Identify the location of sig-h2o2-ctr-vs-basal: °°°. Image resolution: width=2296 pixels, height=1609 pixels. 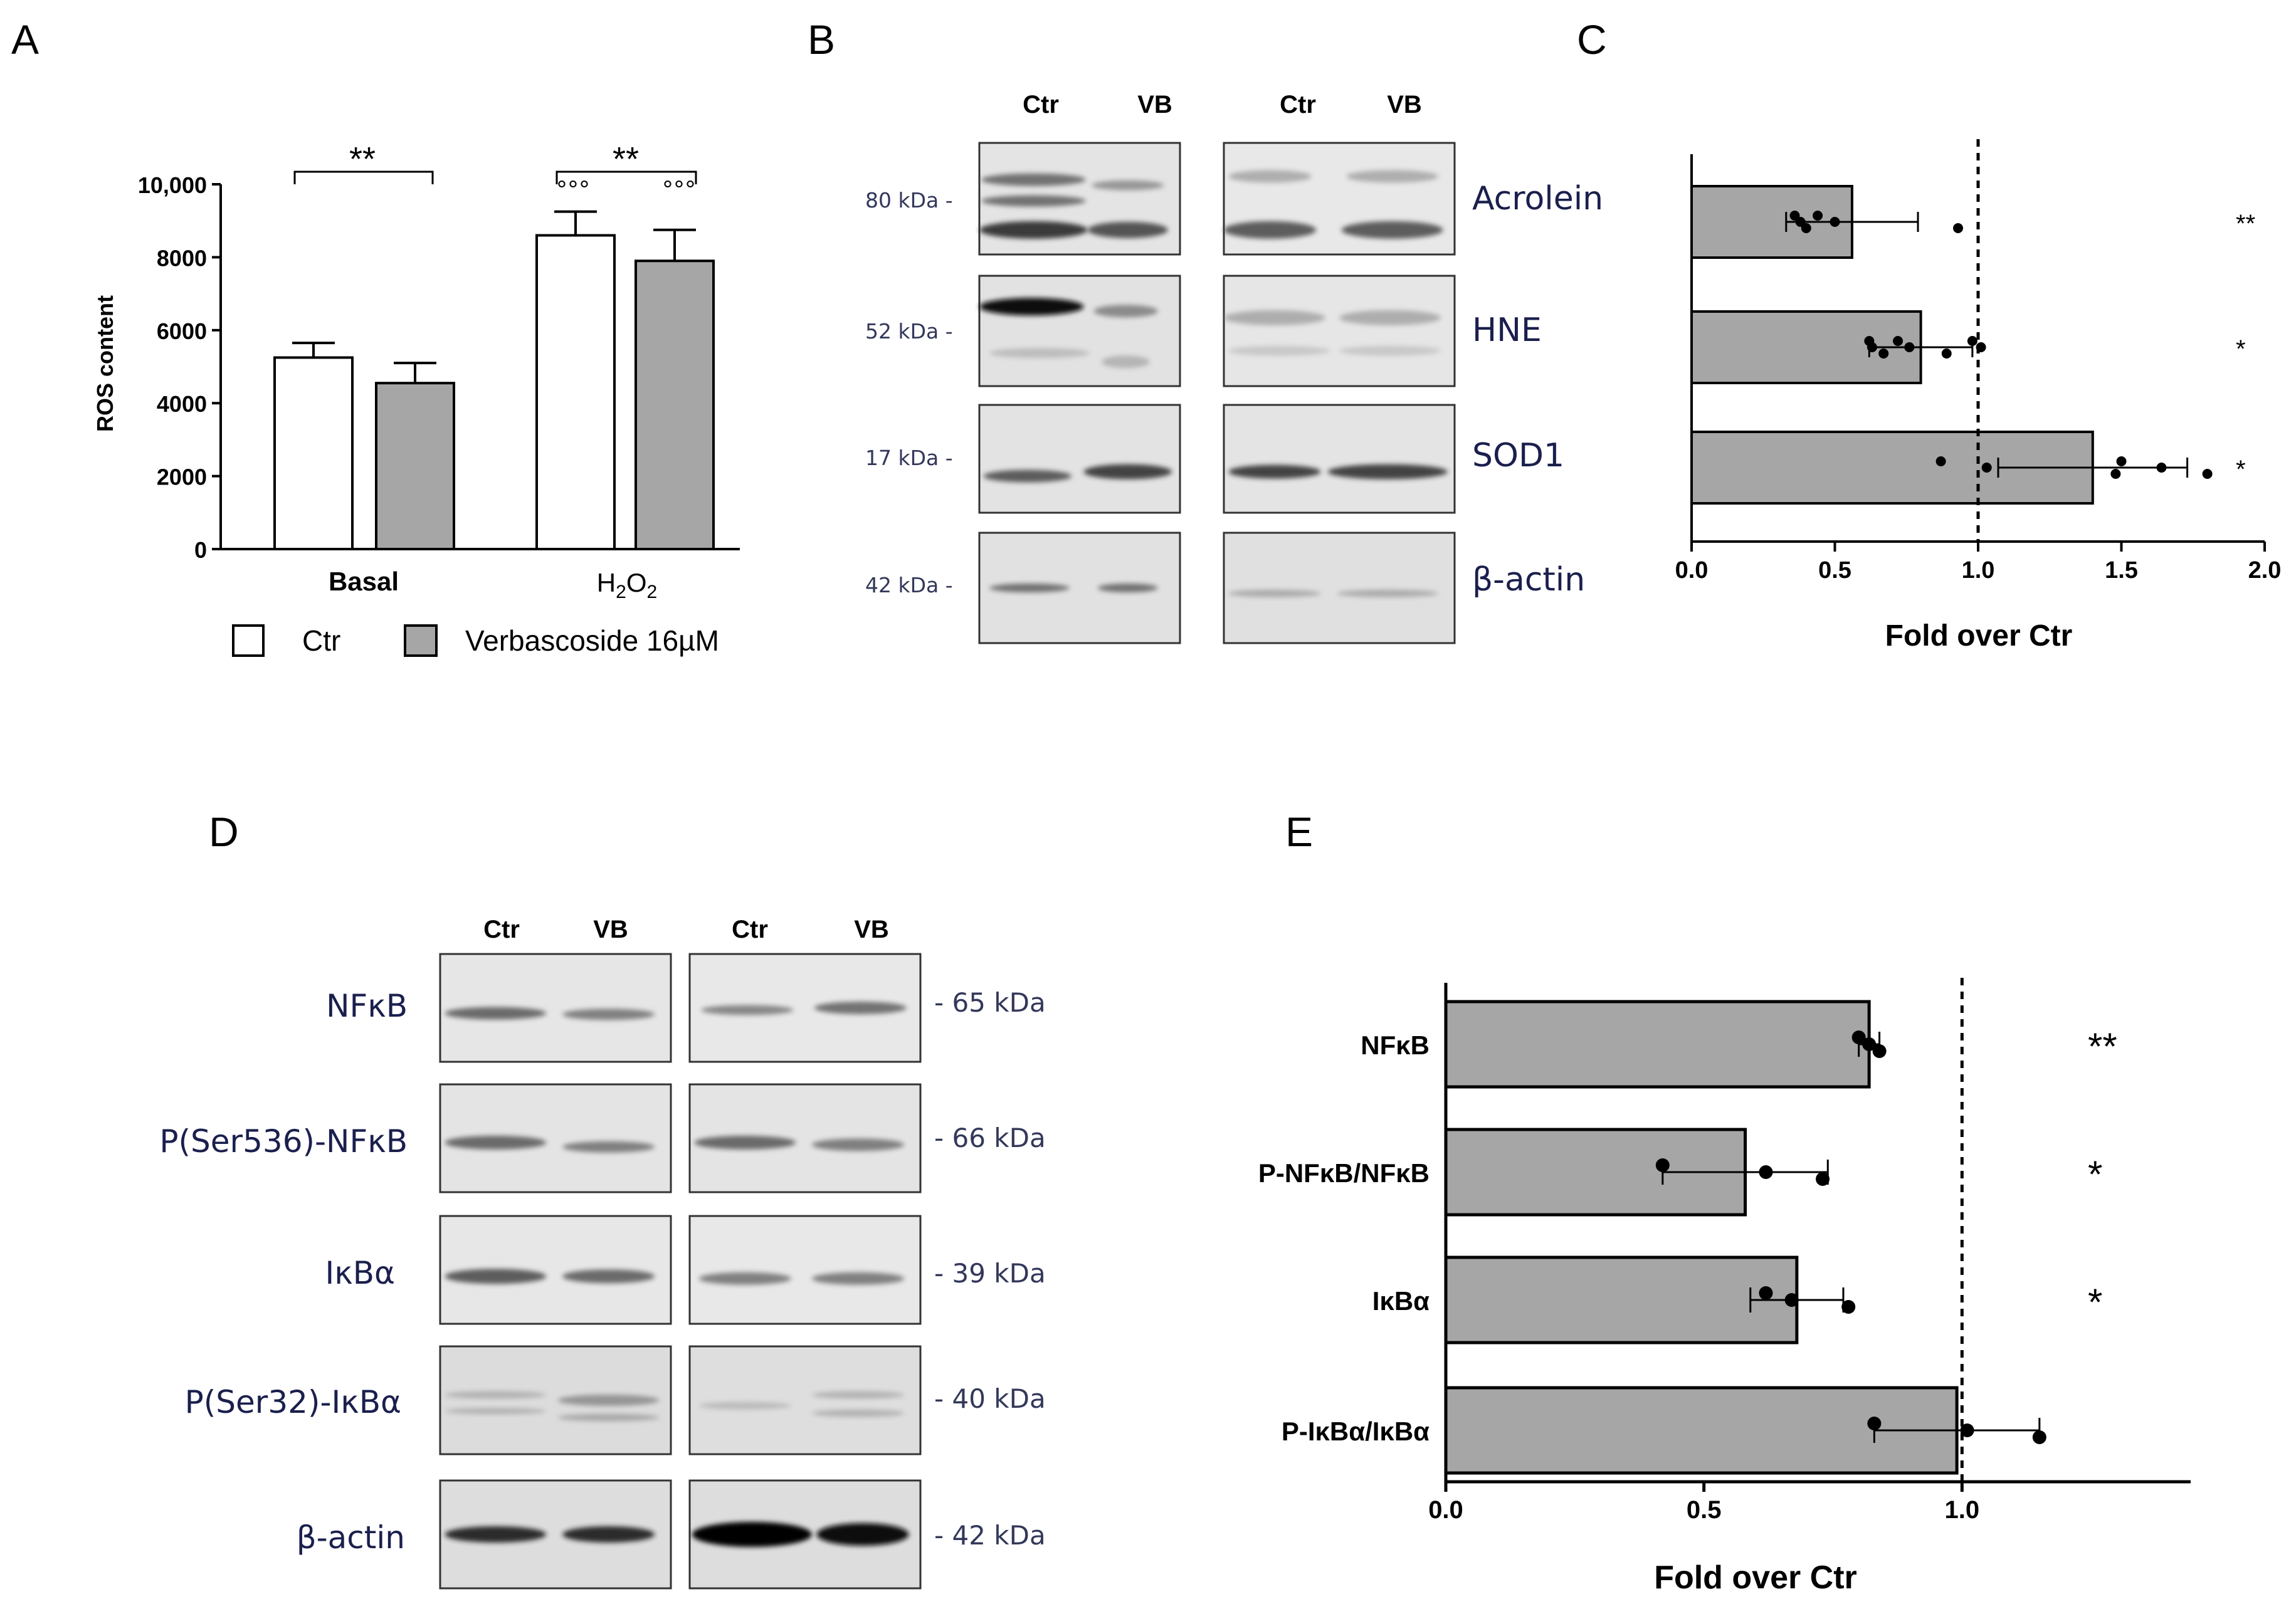
(574, 190).